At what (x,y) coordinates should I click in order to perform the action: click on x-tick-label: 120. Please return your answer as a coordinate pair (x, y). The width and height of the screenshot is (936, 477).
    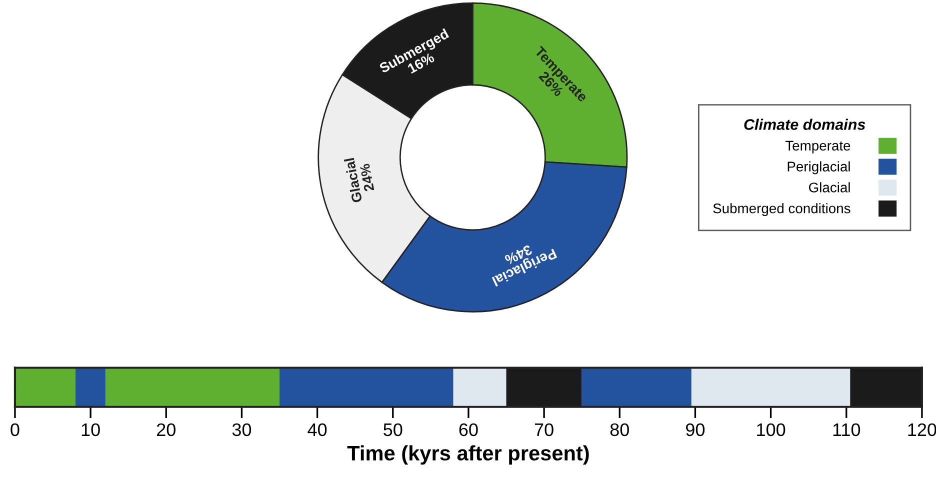
    Looking at the image, I should click on (922, 429).